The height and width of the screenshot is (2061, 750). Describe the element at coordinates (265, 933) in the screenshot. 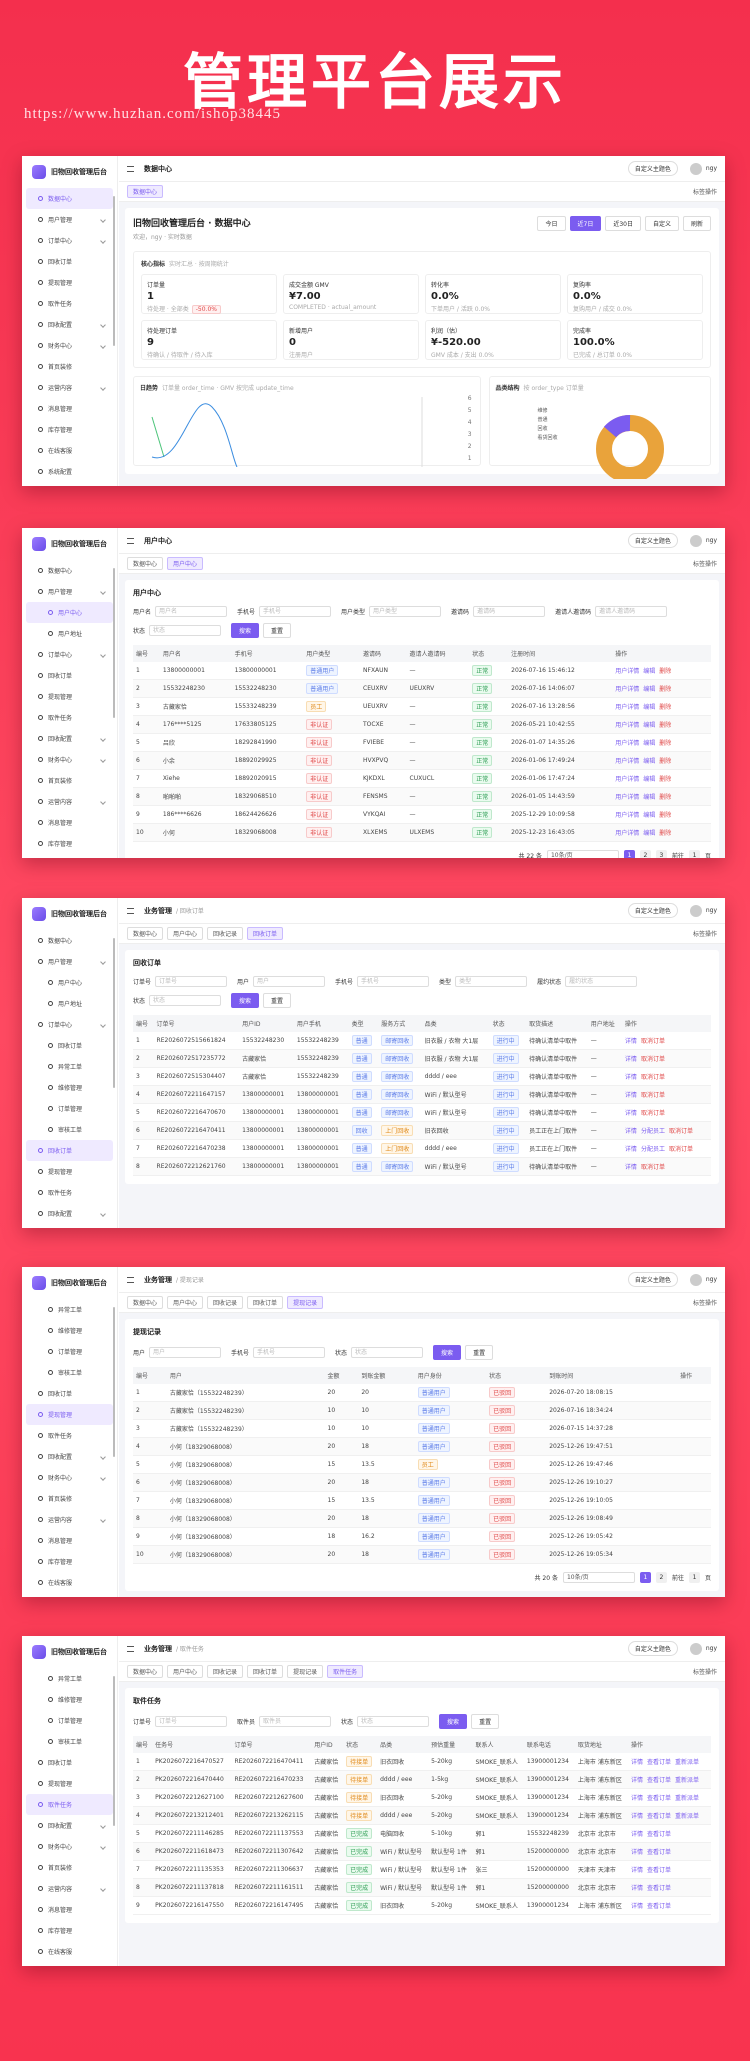

I see `tab: 回收订单` at that location.